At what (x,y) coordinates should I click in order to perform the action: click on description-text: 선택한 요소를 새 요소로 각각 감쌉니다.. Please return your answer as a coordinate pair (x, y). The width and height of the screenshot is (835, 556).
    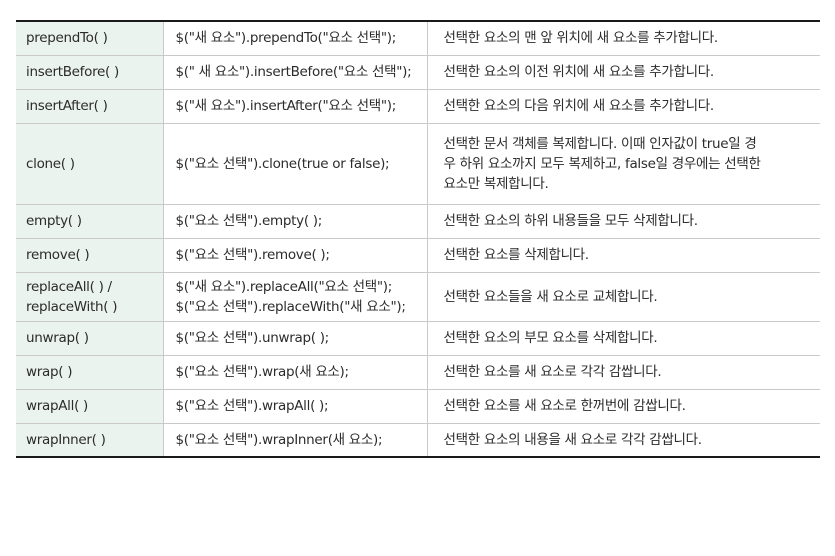
    Looking at the image, I should click on (552, 372).